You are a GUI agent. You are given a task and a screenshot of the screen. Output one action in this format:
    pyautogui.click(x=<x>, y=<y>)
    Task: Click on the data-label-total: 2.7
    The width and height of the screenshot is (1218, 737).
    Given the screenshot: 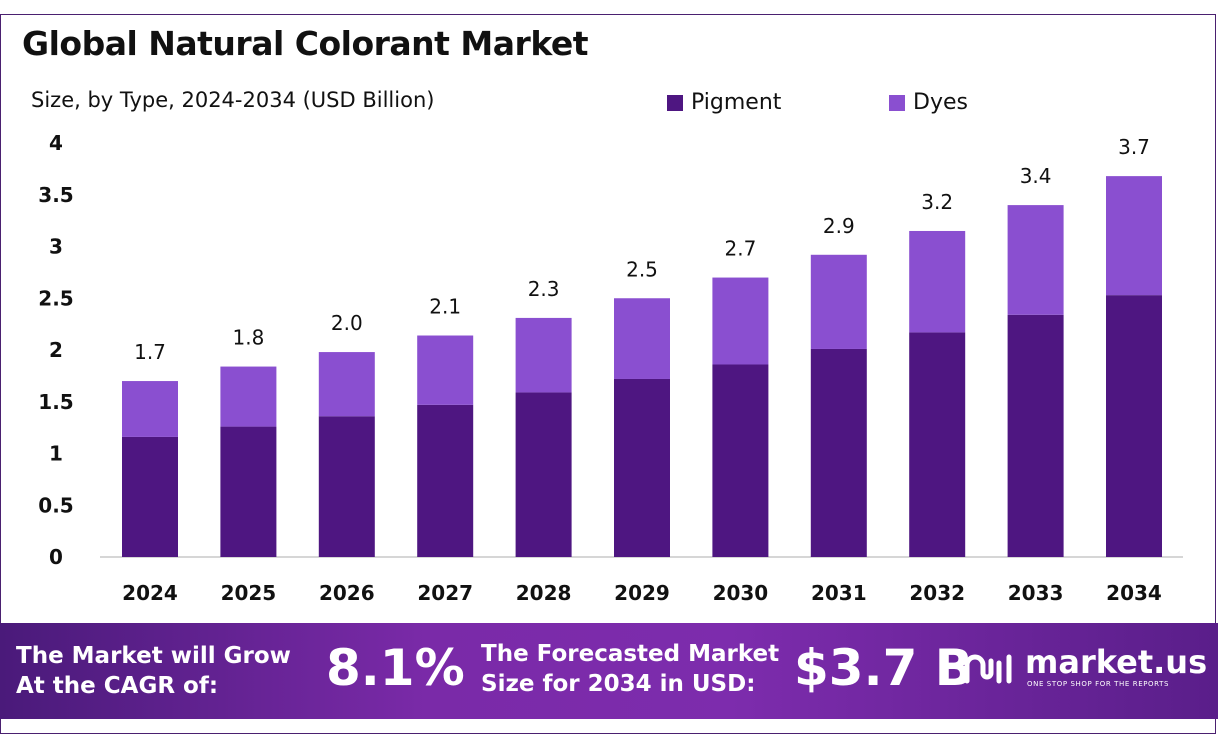 What is the action you would take?
    pyautogui.click(x=740, y=249)
    